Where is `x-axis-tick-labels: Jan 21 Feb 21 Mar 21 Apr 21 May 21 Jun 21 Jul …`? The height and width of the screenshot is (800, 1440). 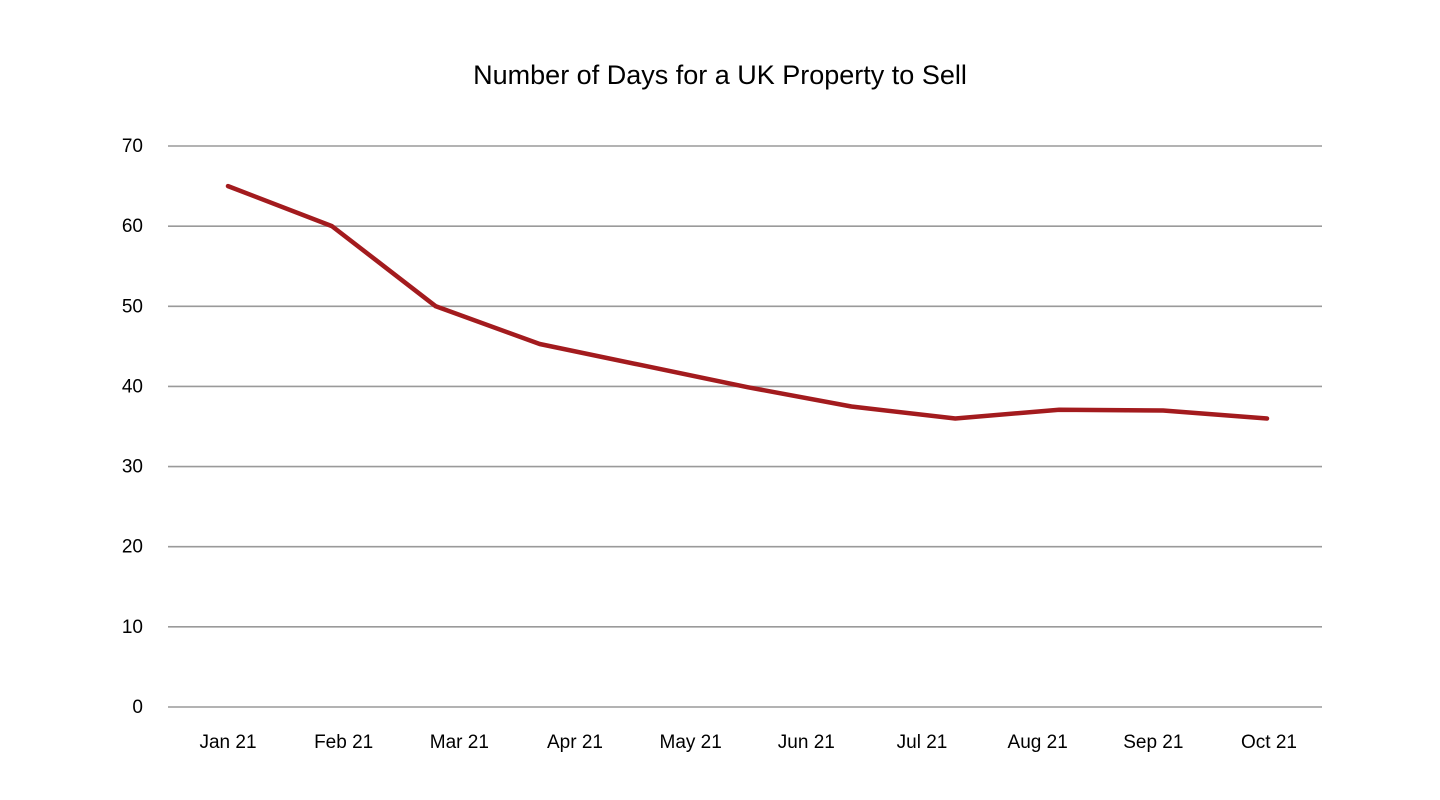 x-axis-tick-labels: Jan 21 Feb 21 Mar 21 Apr 21 May 21 Jun 21 Jul … is located at coordinates (748, 742).